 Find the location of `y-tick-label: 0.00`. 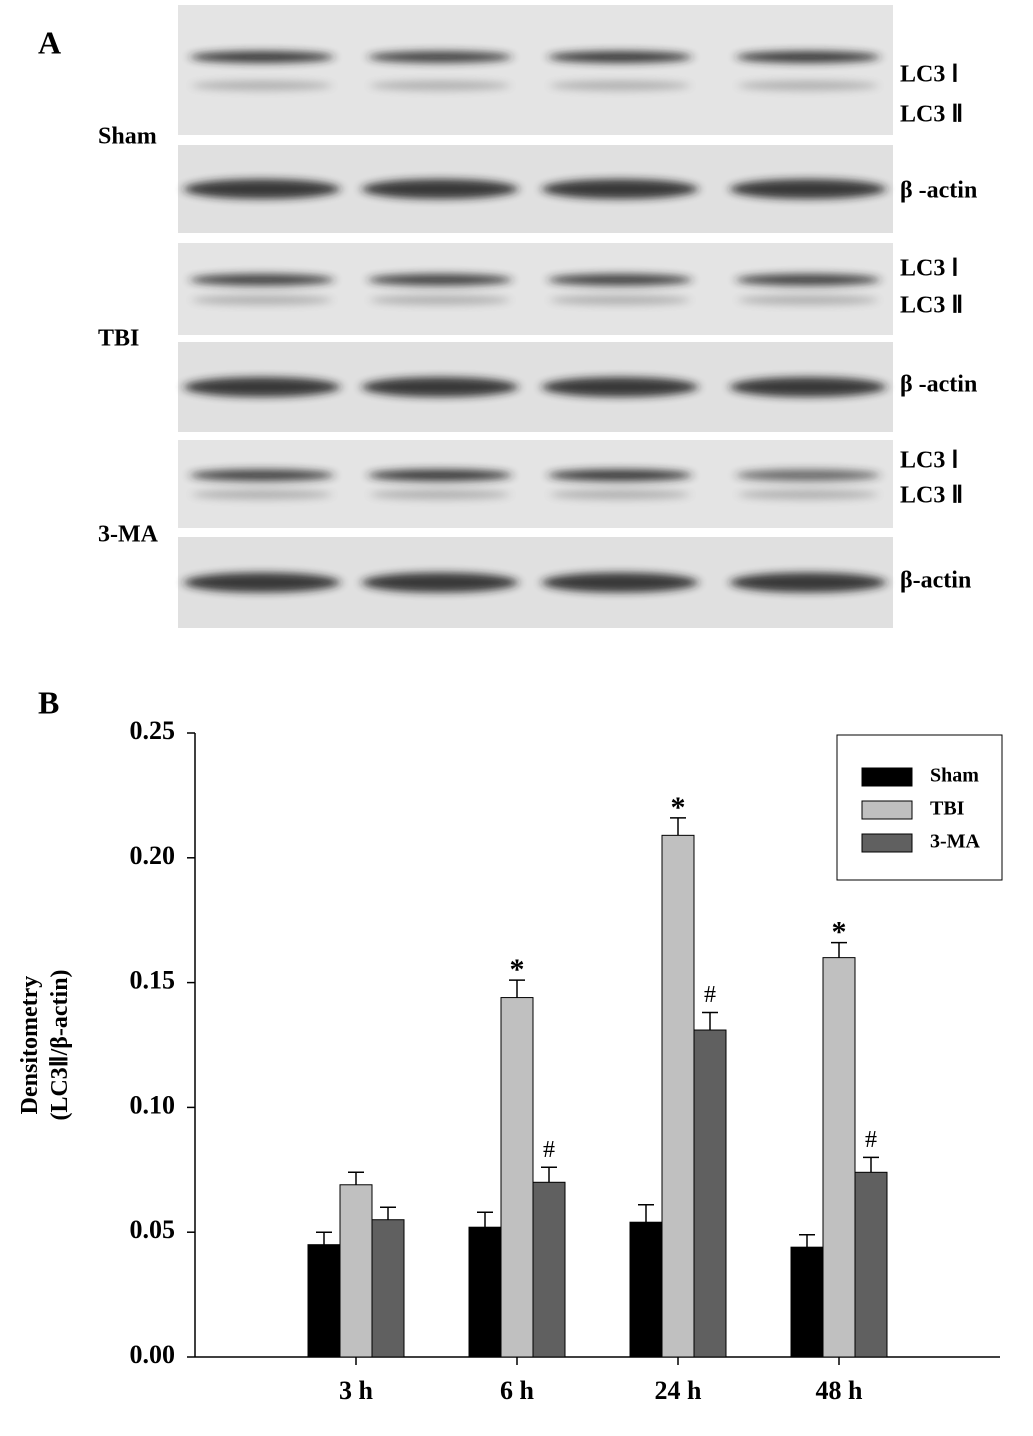

y-tick-label: 0.00 is located at coordinates (153, 1354).